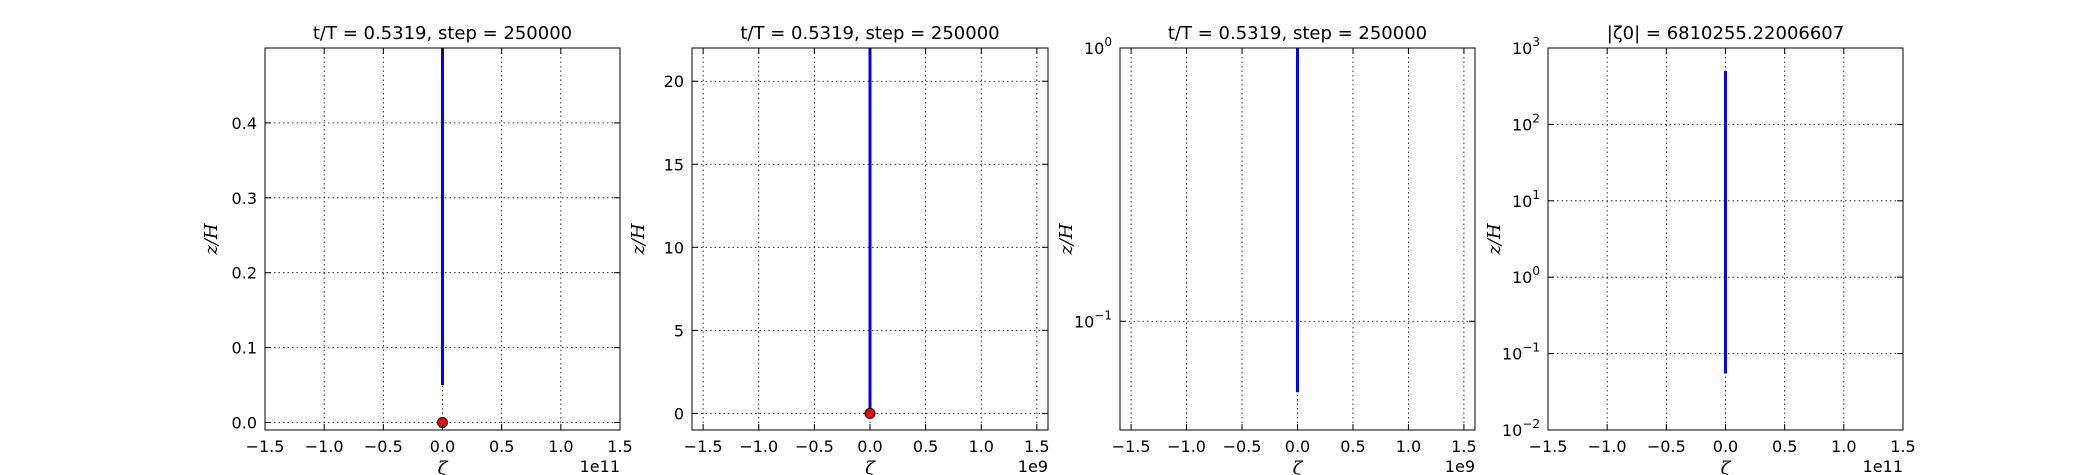 The width and height of the screenshot is (2100, 475). I want to click on y-tick-label: 10, so click(674, 247).